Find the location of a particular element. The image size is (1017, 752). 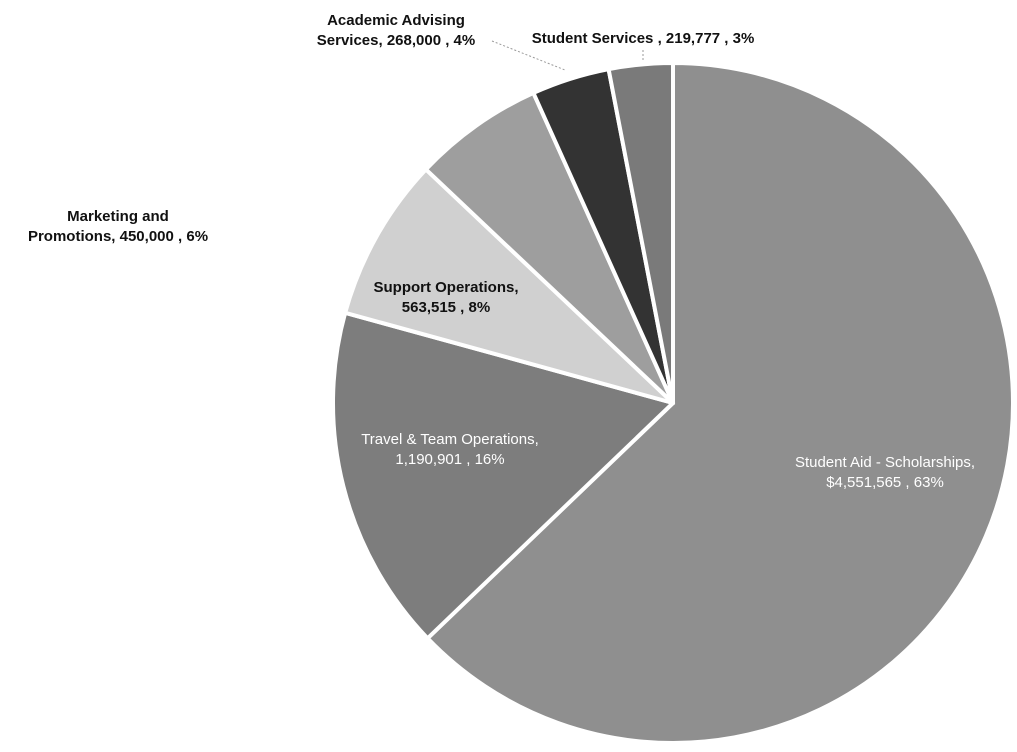

slice-label-support-operations: Support Operations, 563,515 , 8% is located at coordinates (445, 297).